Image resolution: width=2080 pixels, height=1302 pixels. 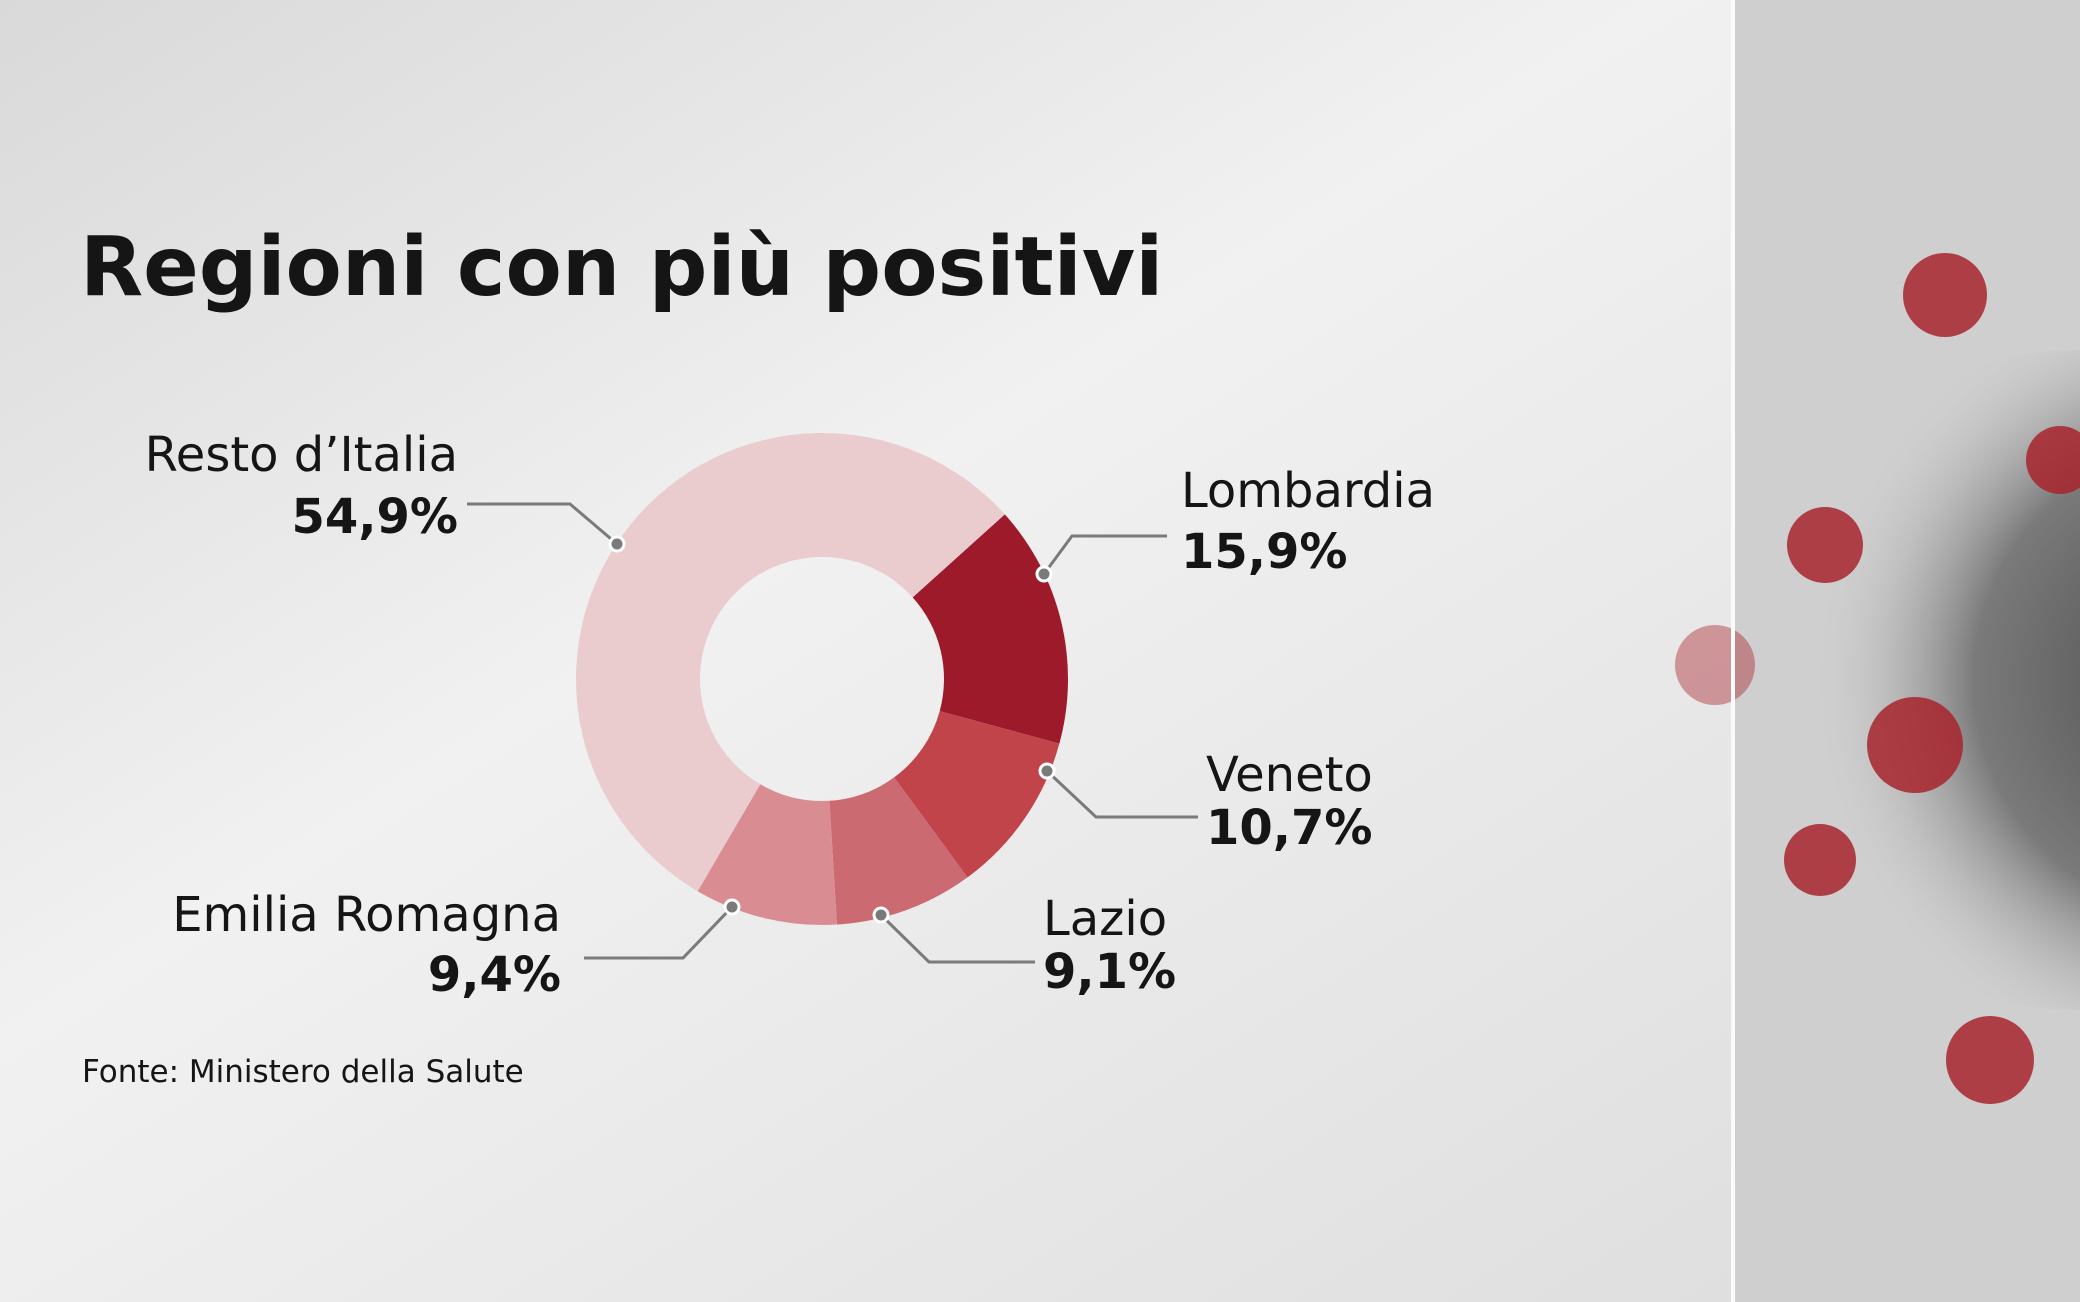 What do you see at coordinates (1264, 552) in the screenshot?
I see `slice-value-label: 15,9%` at bounding box center [1264, 552].